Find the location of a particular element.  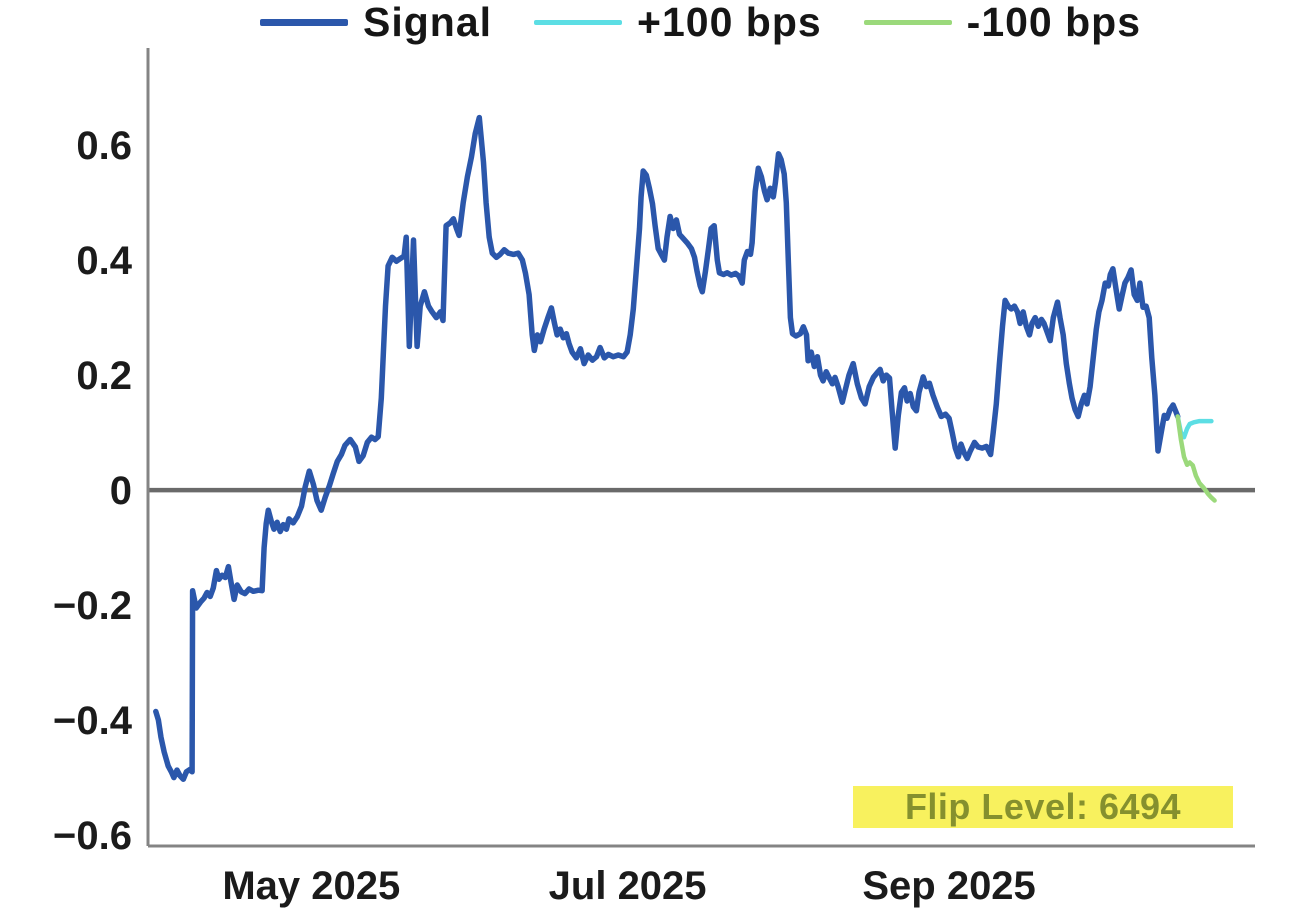

legend-swatch-plus-100bps-icon is located at coordinates (578, 22).